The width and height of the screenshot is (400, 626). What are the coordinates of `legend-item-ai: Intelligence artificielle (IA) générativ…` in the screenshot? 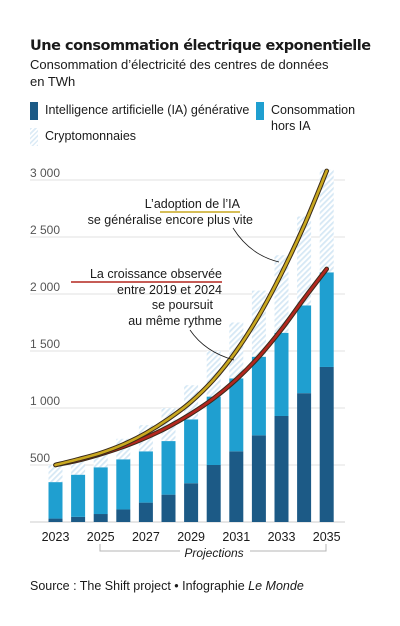 It's located at (139, 111).